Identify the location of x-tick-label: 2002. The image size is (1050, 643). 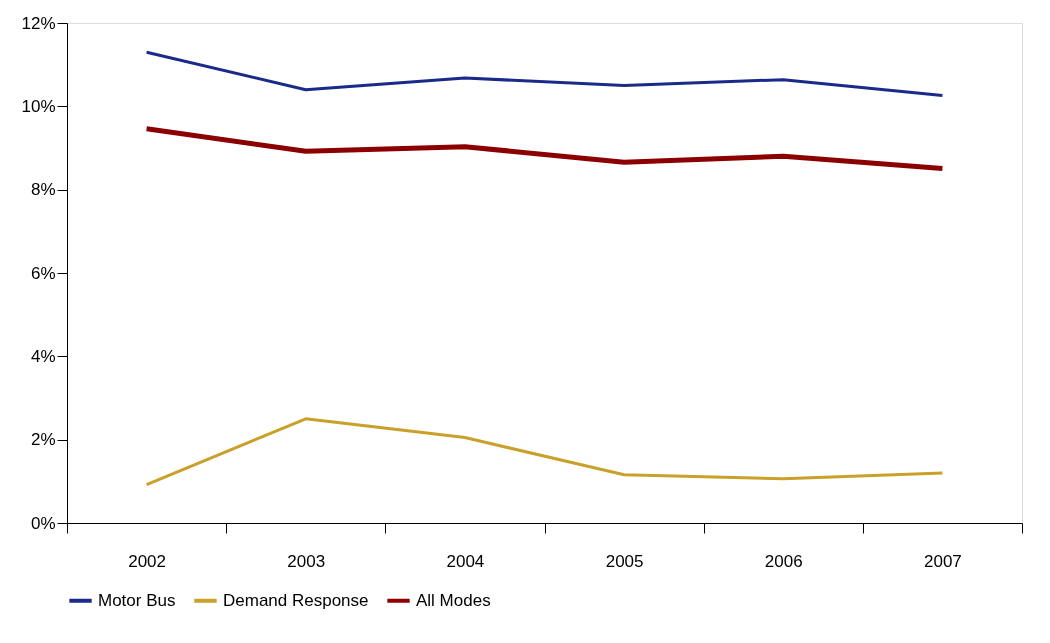
(147, 561).